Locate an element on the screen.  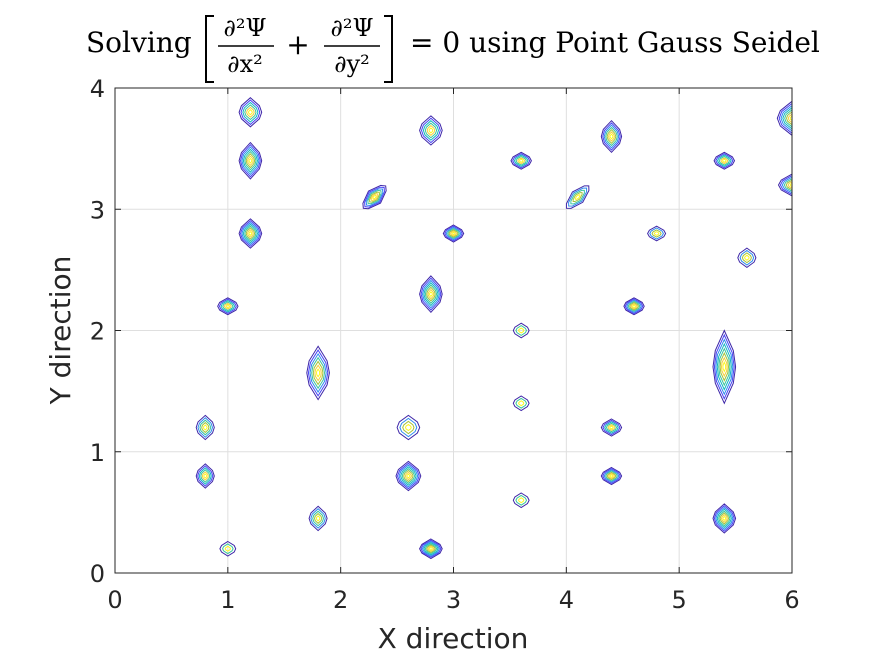
x-axis-label: X direction is located at coordinates (453, 638).